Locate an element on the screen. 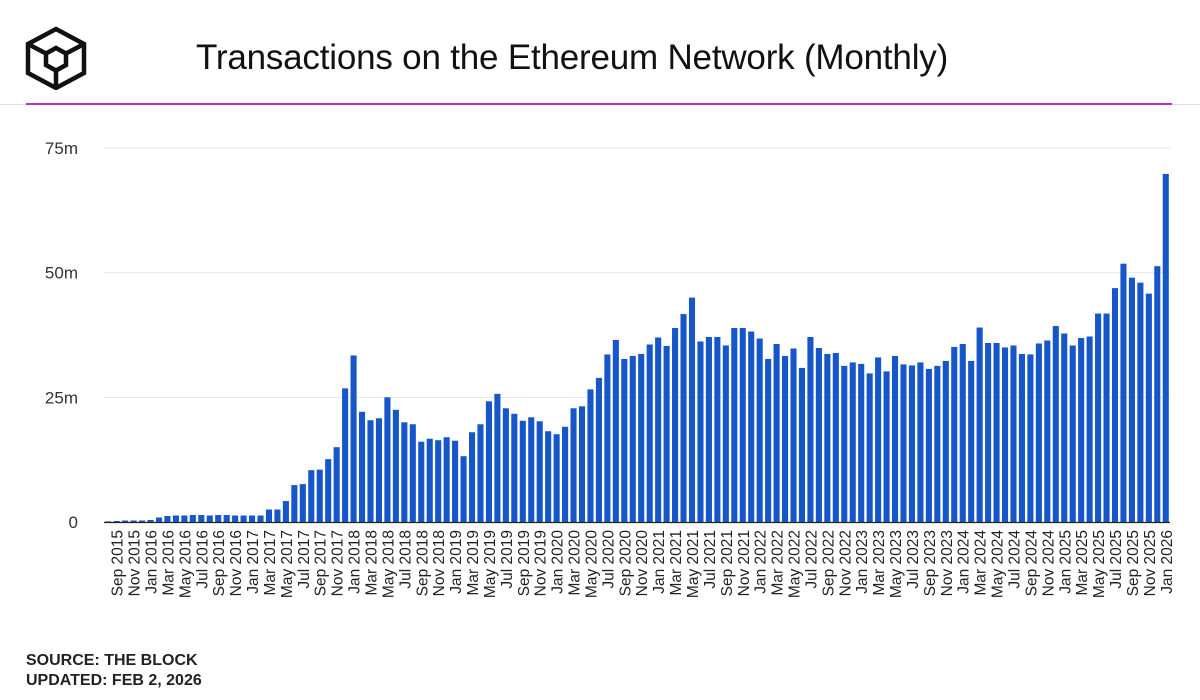  x-tick-label: Jan 2022 is located at coordinates (761, 562).